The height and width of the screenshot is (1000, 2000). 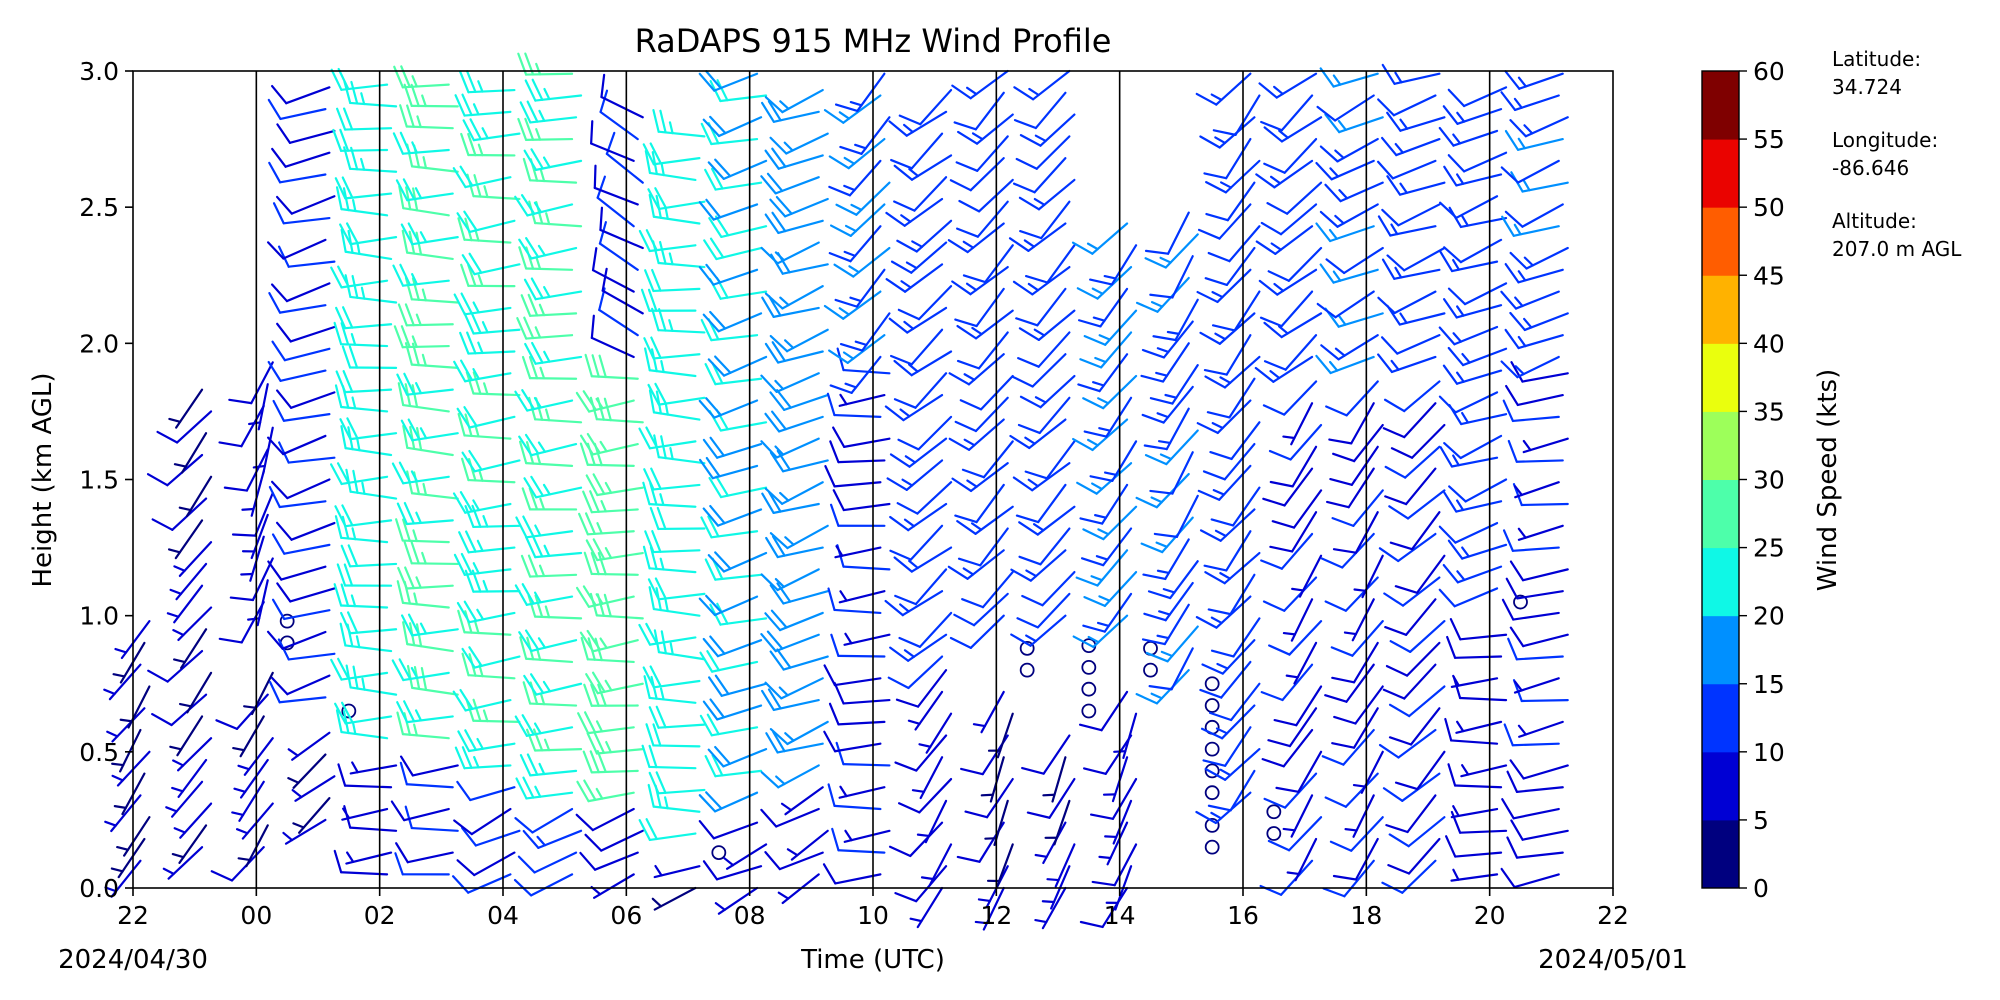 I want to click on x-tick-label: 12, so click(x=996, y=915).